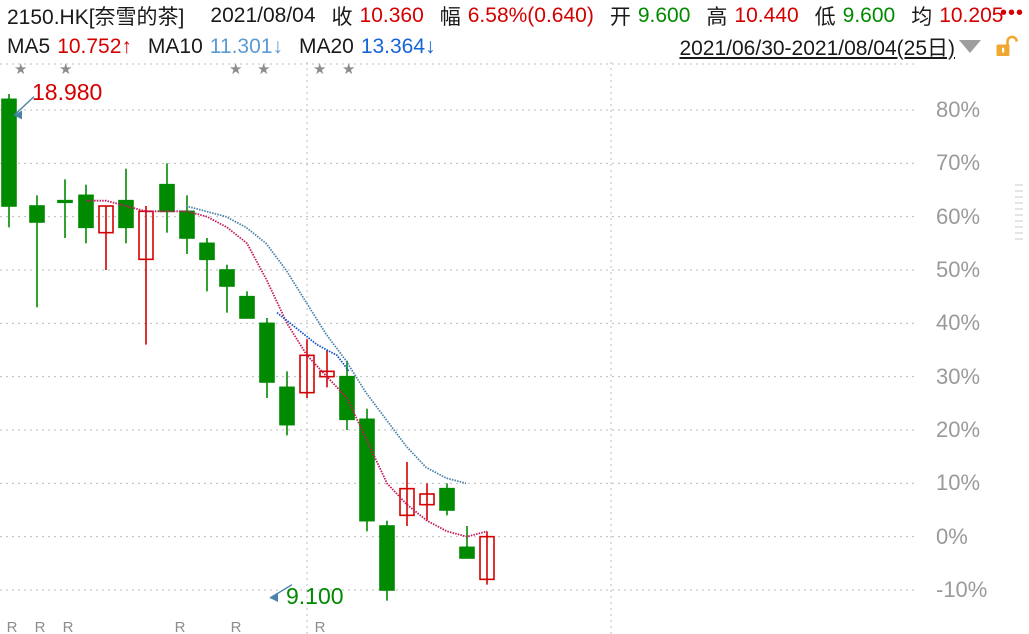 The height and width of the screenshot is (634, 1029). I want to click on unlock-icon, so click(1007, 46).